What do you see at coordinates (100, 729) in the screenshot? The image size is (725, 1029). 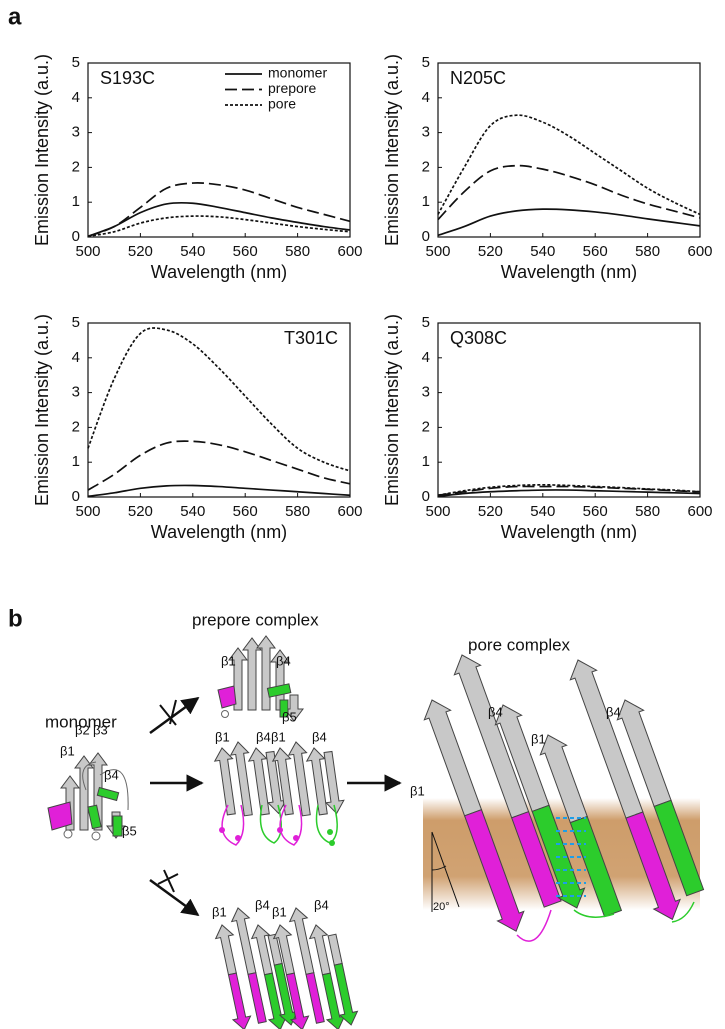 I see `strand-label: β3` at bounding box center [100, 729].